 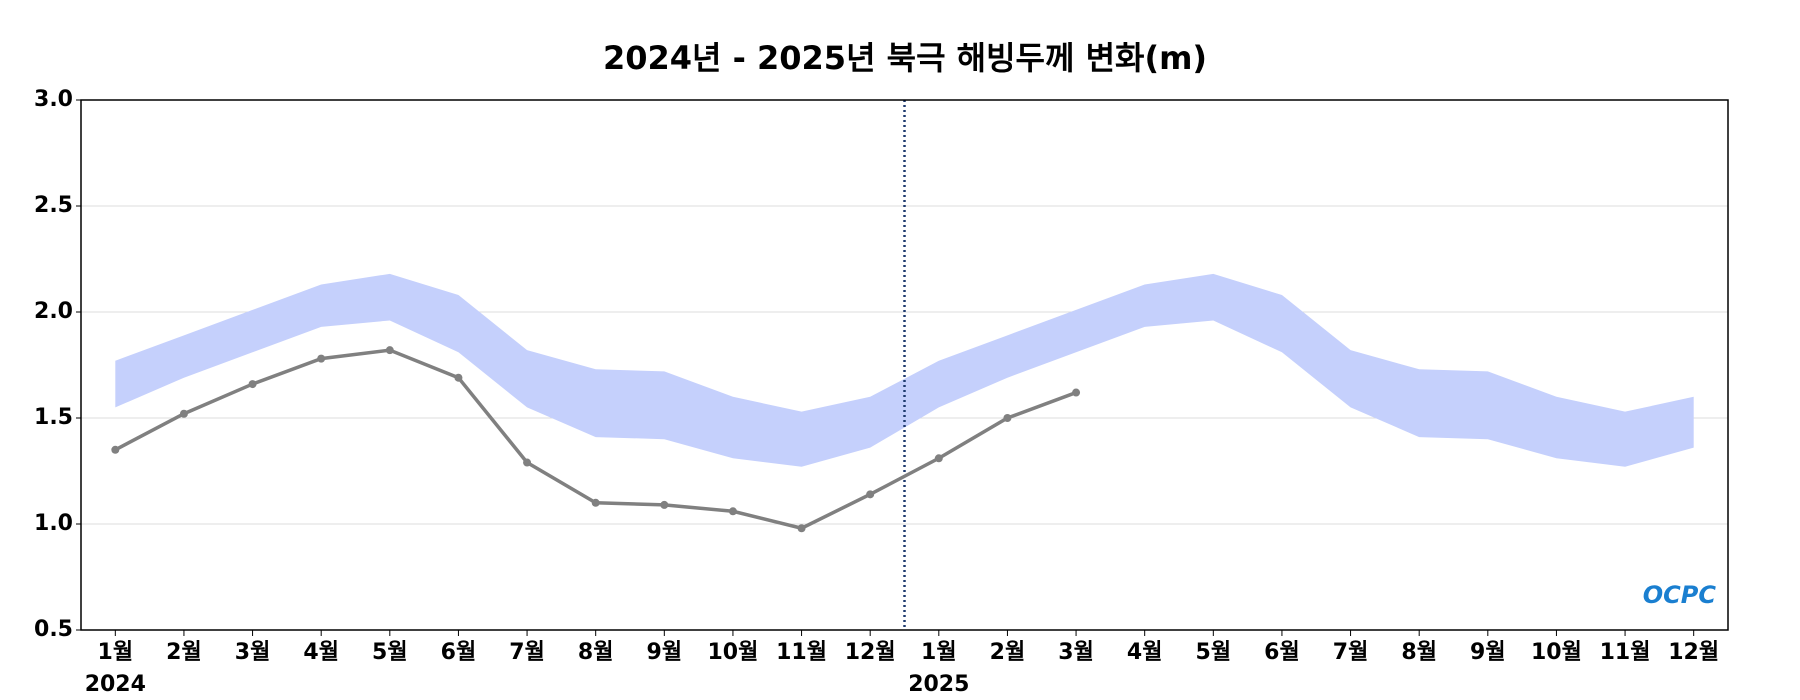 I want to click on y-tick-label: 0.5, so click(x=53, y=629).